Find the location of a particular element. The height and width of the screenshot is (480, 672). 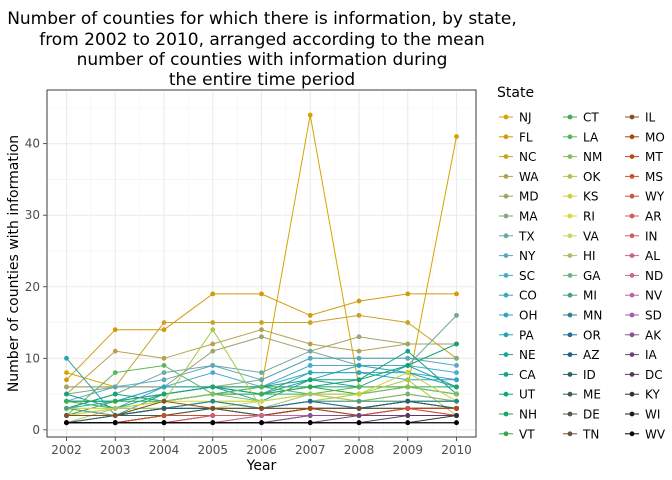

legend-item-fl: FL is located at coordinates (516, 137).